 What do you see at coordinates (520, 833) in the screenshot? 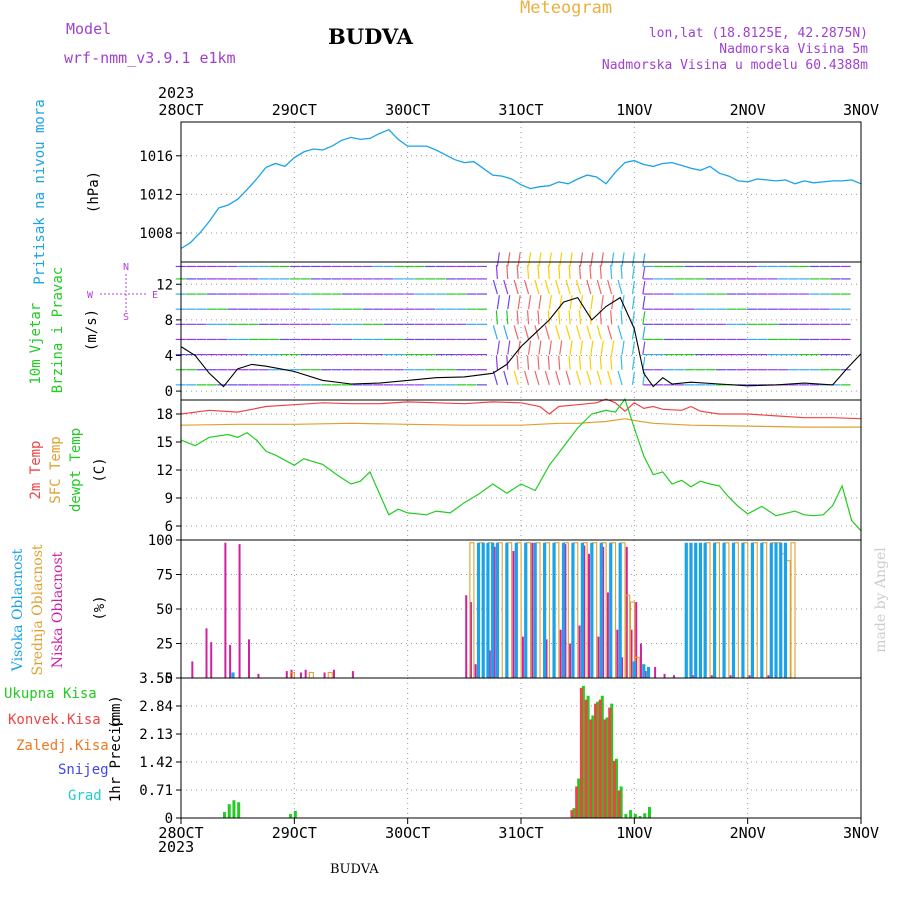
I see `x-tick-bottom-3: 31OCT` at bounding box center [520, 833].